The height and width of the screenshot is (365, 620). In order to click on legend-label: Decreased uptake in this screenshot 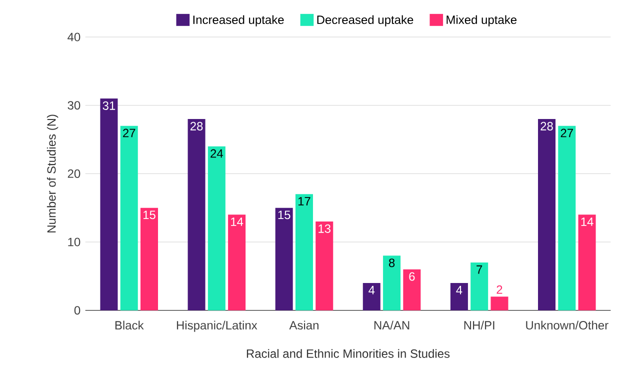, I will do `click(365, 20)`.